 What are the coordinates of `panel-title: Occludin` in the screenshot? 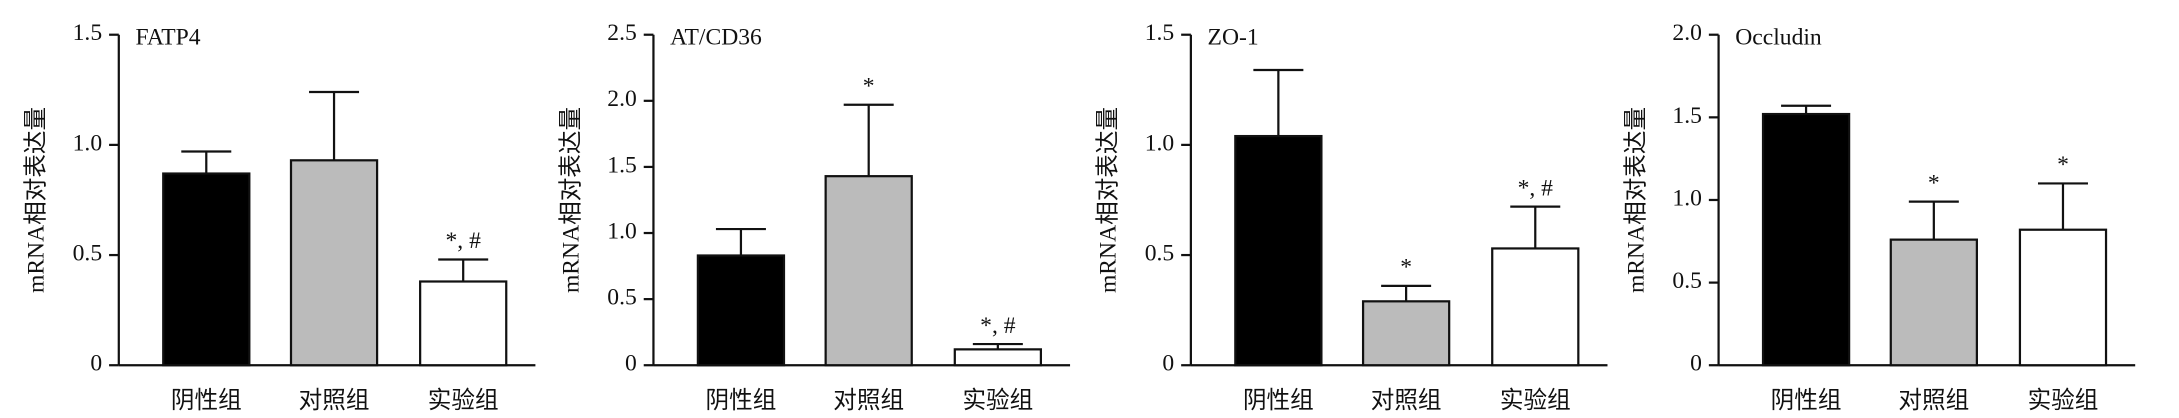 It's located at (1778, 37).